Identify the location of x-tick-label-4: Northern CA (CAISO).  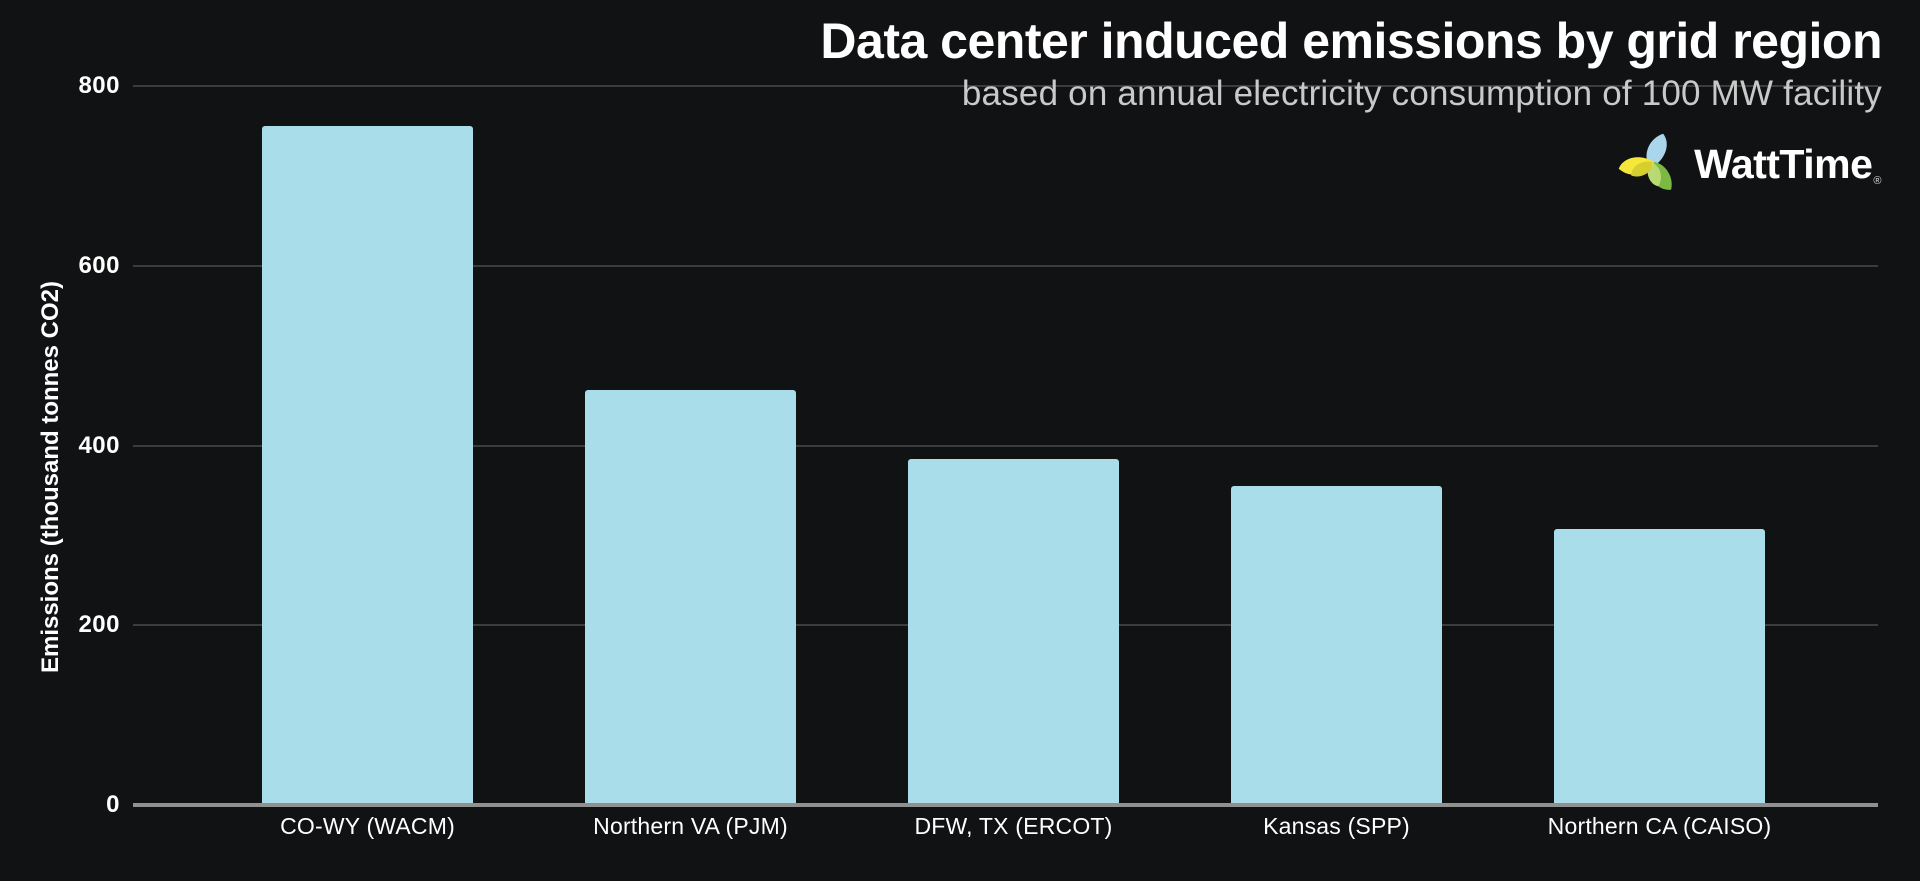
(1659, 826).